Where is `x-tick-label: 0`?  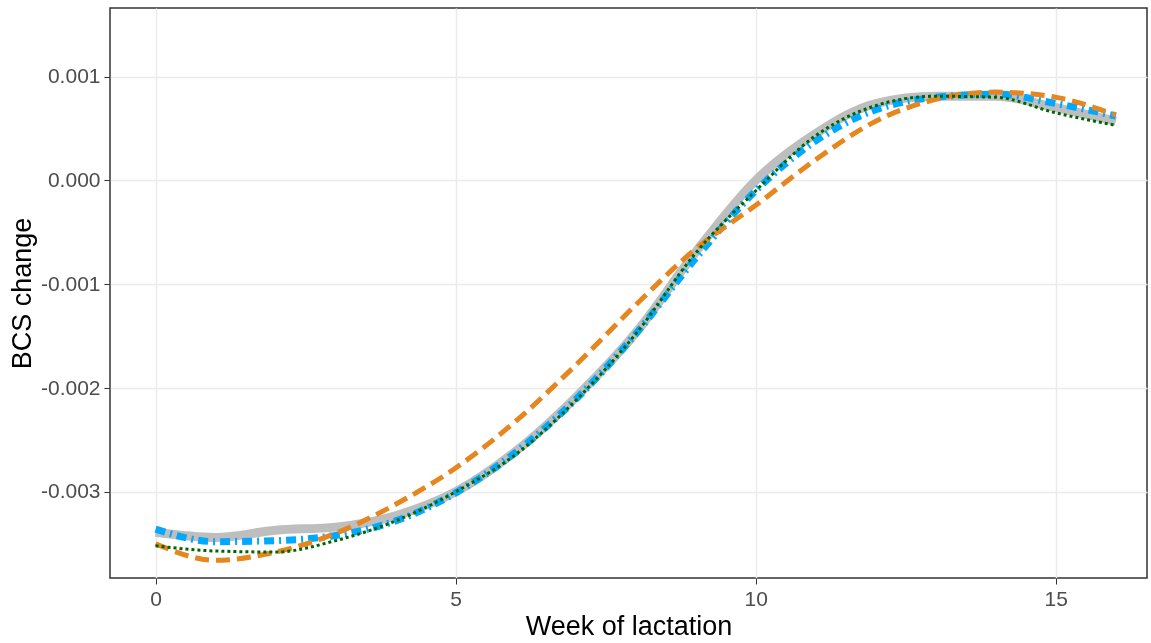 x-tick-label: 0 is located at coordinates (156, 598).